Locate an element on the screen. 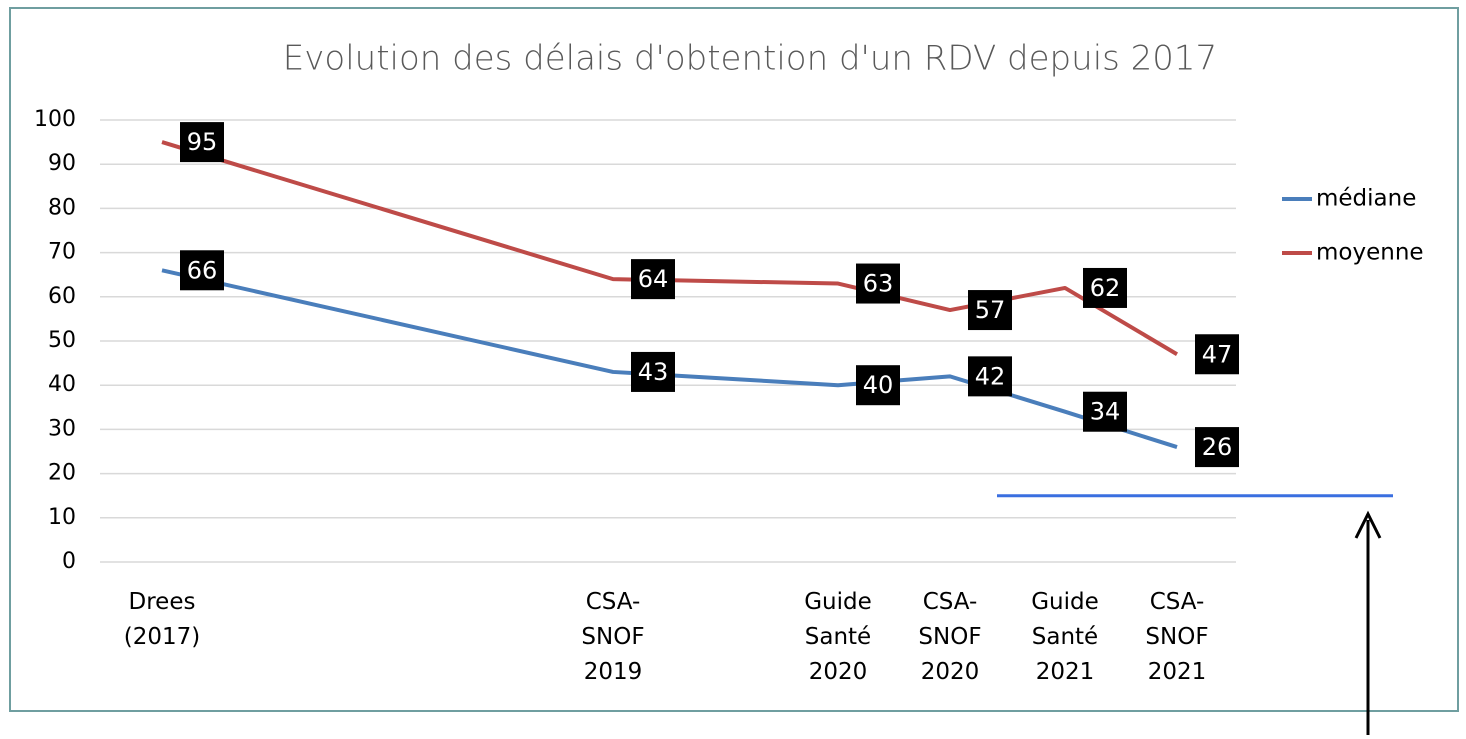 This screenshot has height=739, width=1466. data-label: 64 is located at coordinates (653, 279).